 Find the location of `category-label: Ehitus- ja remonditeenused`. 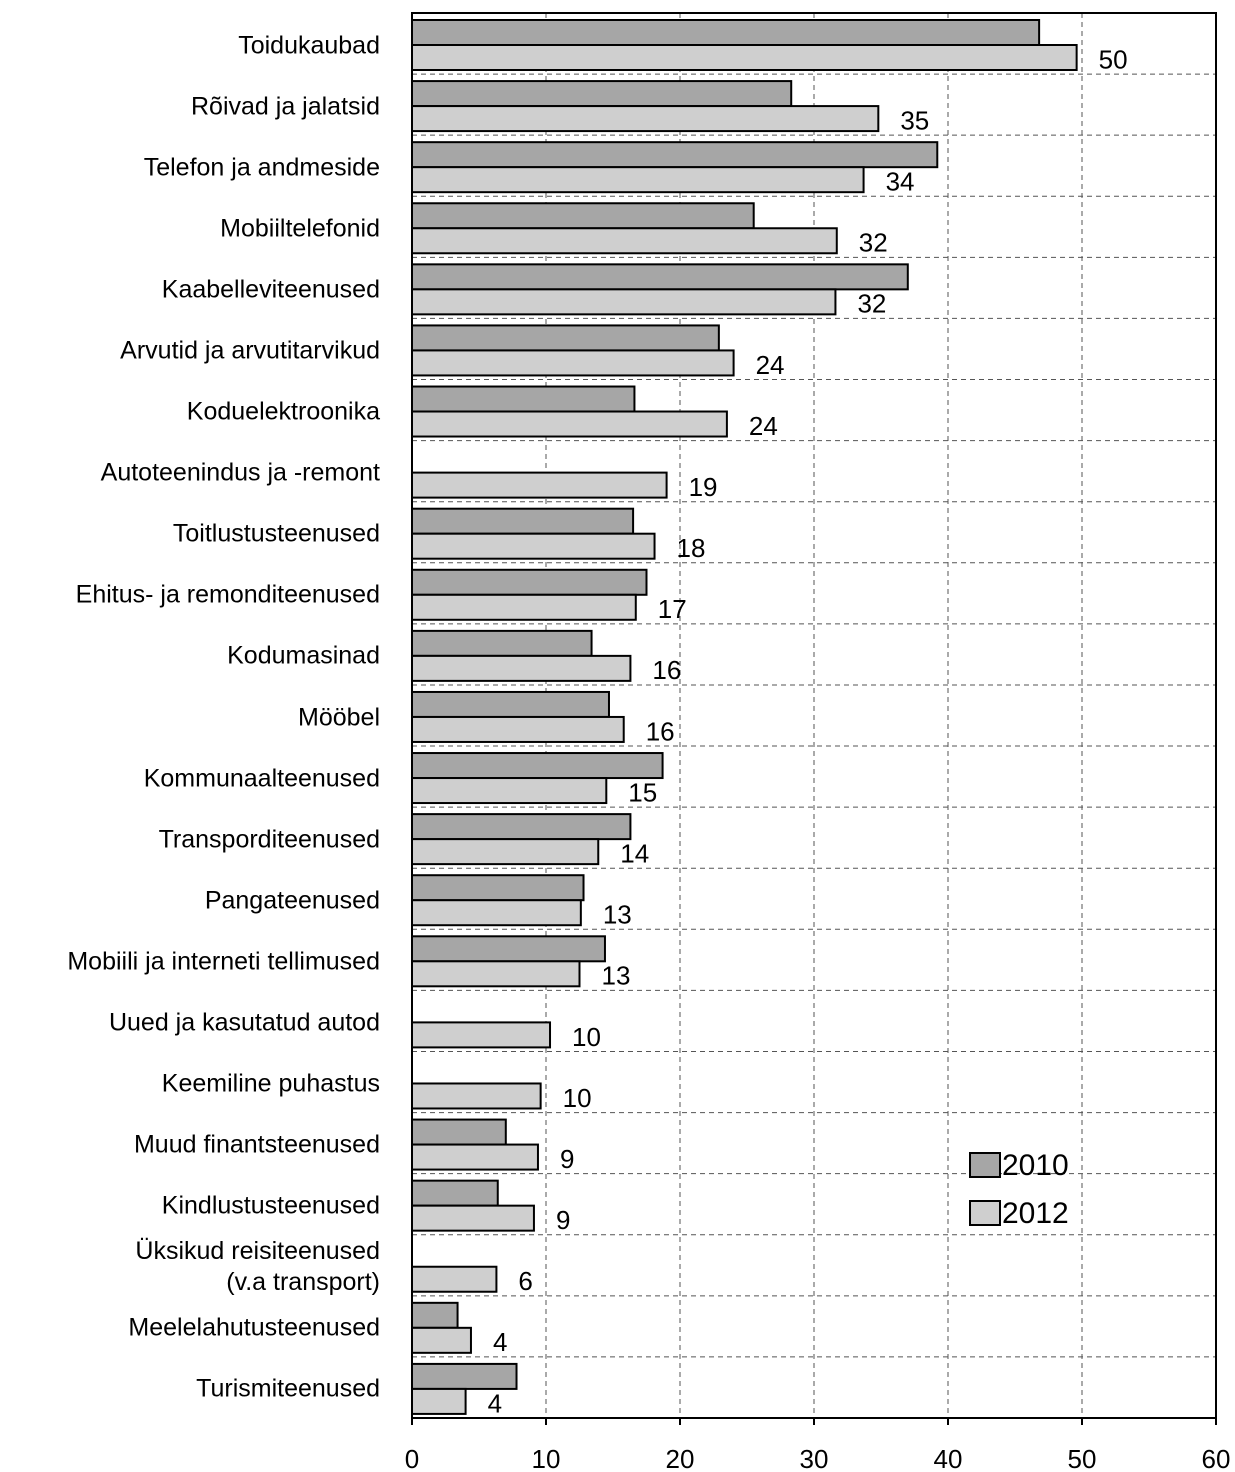

category-label: Ehitus- ja remonditeenused is located at coordinates (227, 594).